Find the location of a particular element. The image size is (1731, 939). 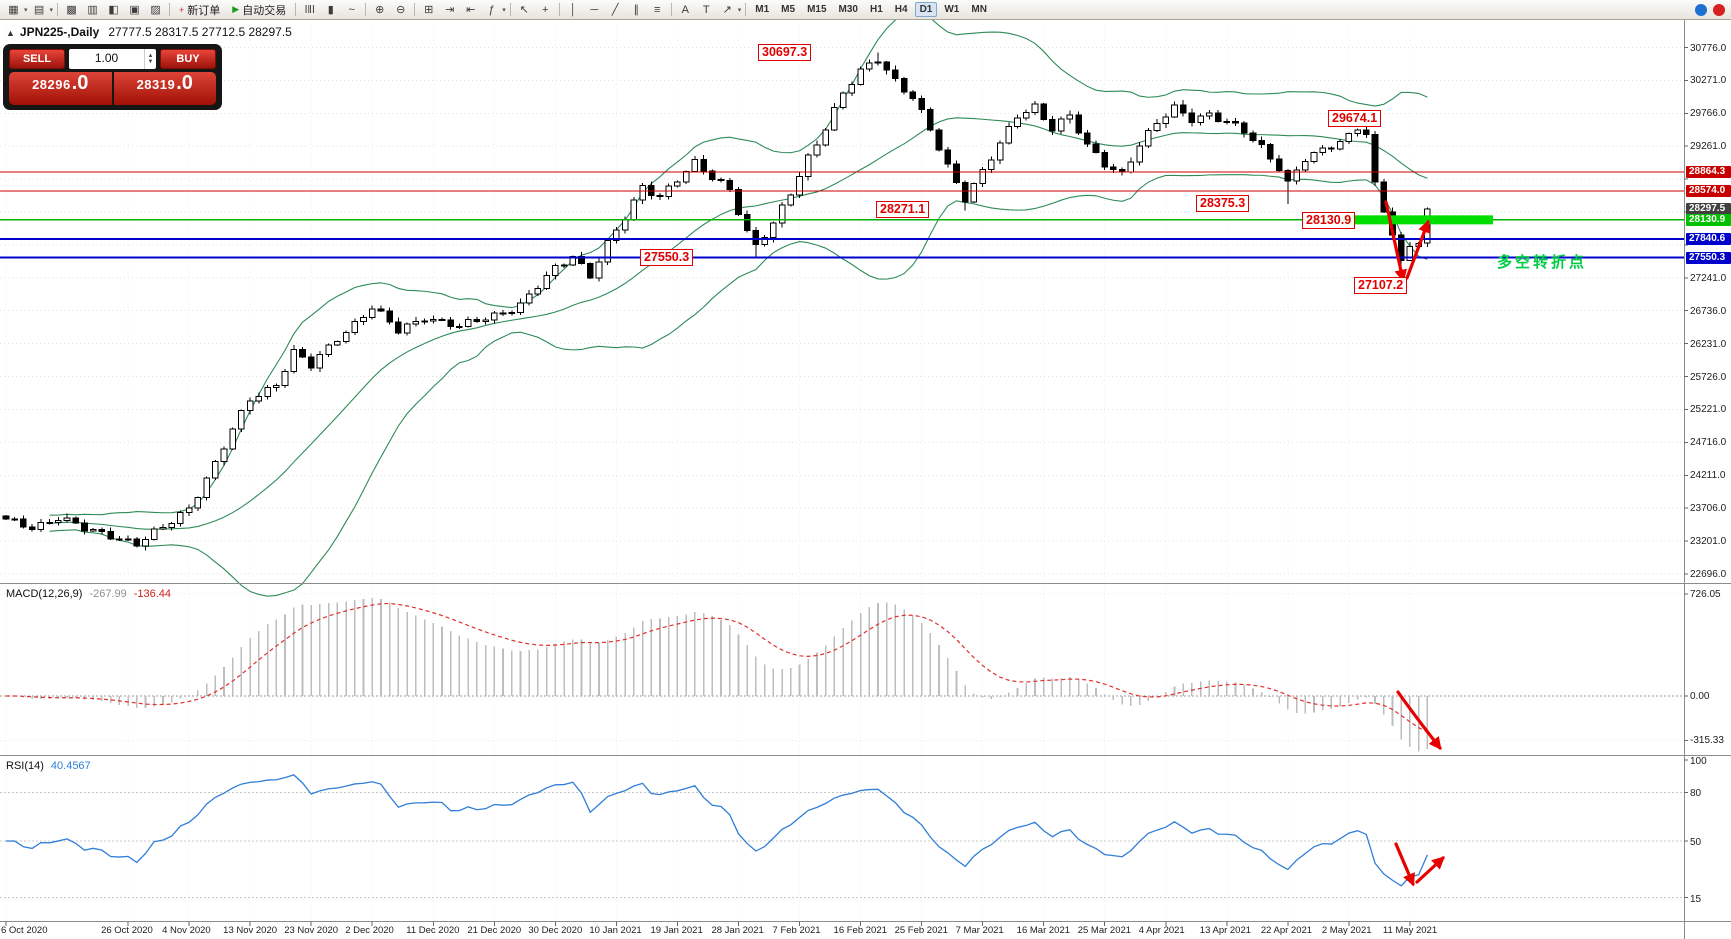

terminal-icon: ▣ is located at coordinates (134, 10).